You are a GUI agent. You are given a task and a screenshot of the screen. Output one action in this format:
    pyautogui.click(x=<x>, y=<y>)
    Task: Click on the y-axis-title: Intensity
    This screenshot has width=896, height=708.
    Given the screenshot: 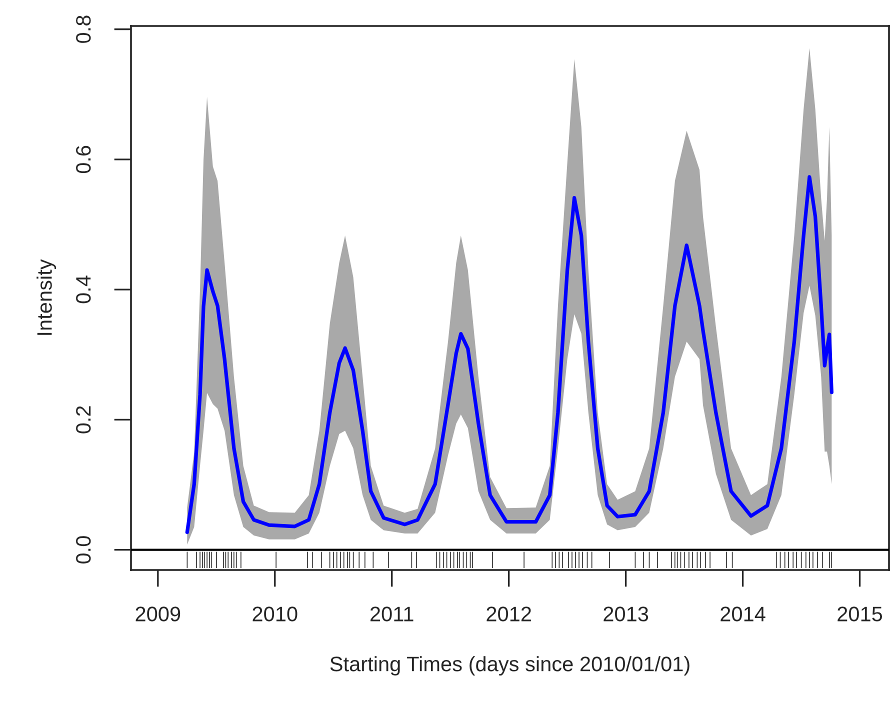 What is the action you would take?
    pyautogui.click(x=46, y=297)
    